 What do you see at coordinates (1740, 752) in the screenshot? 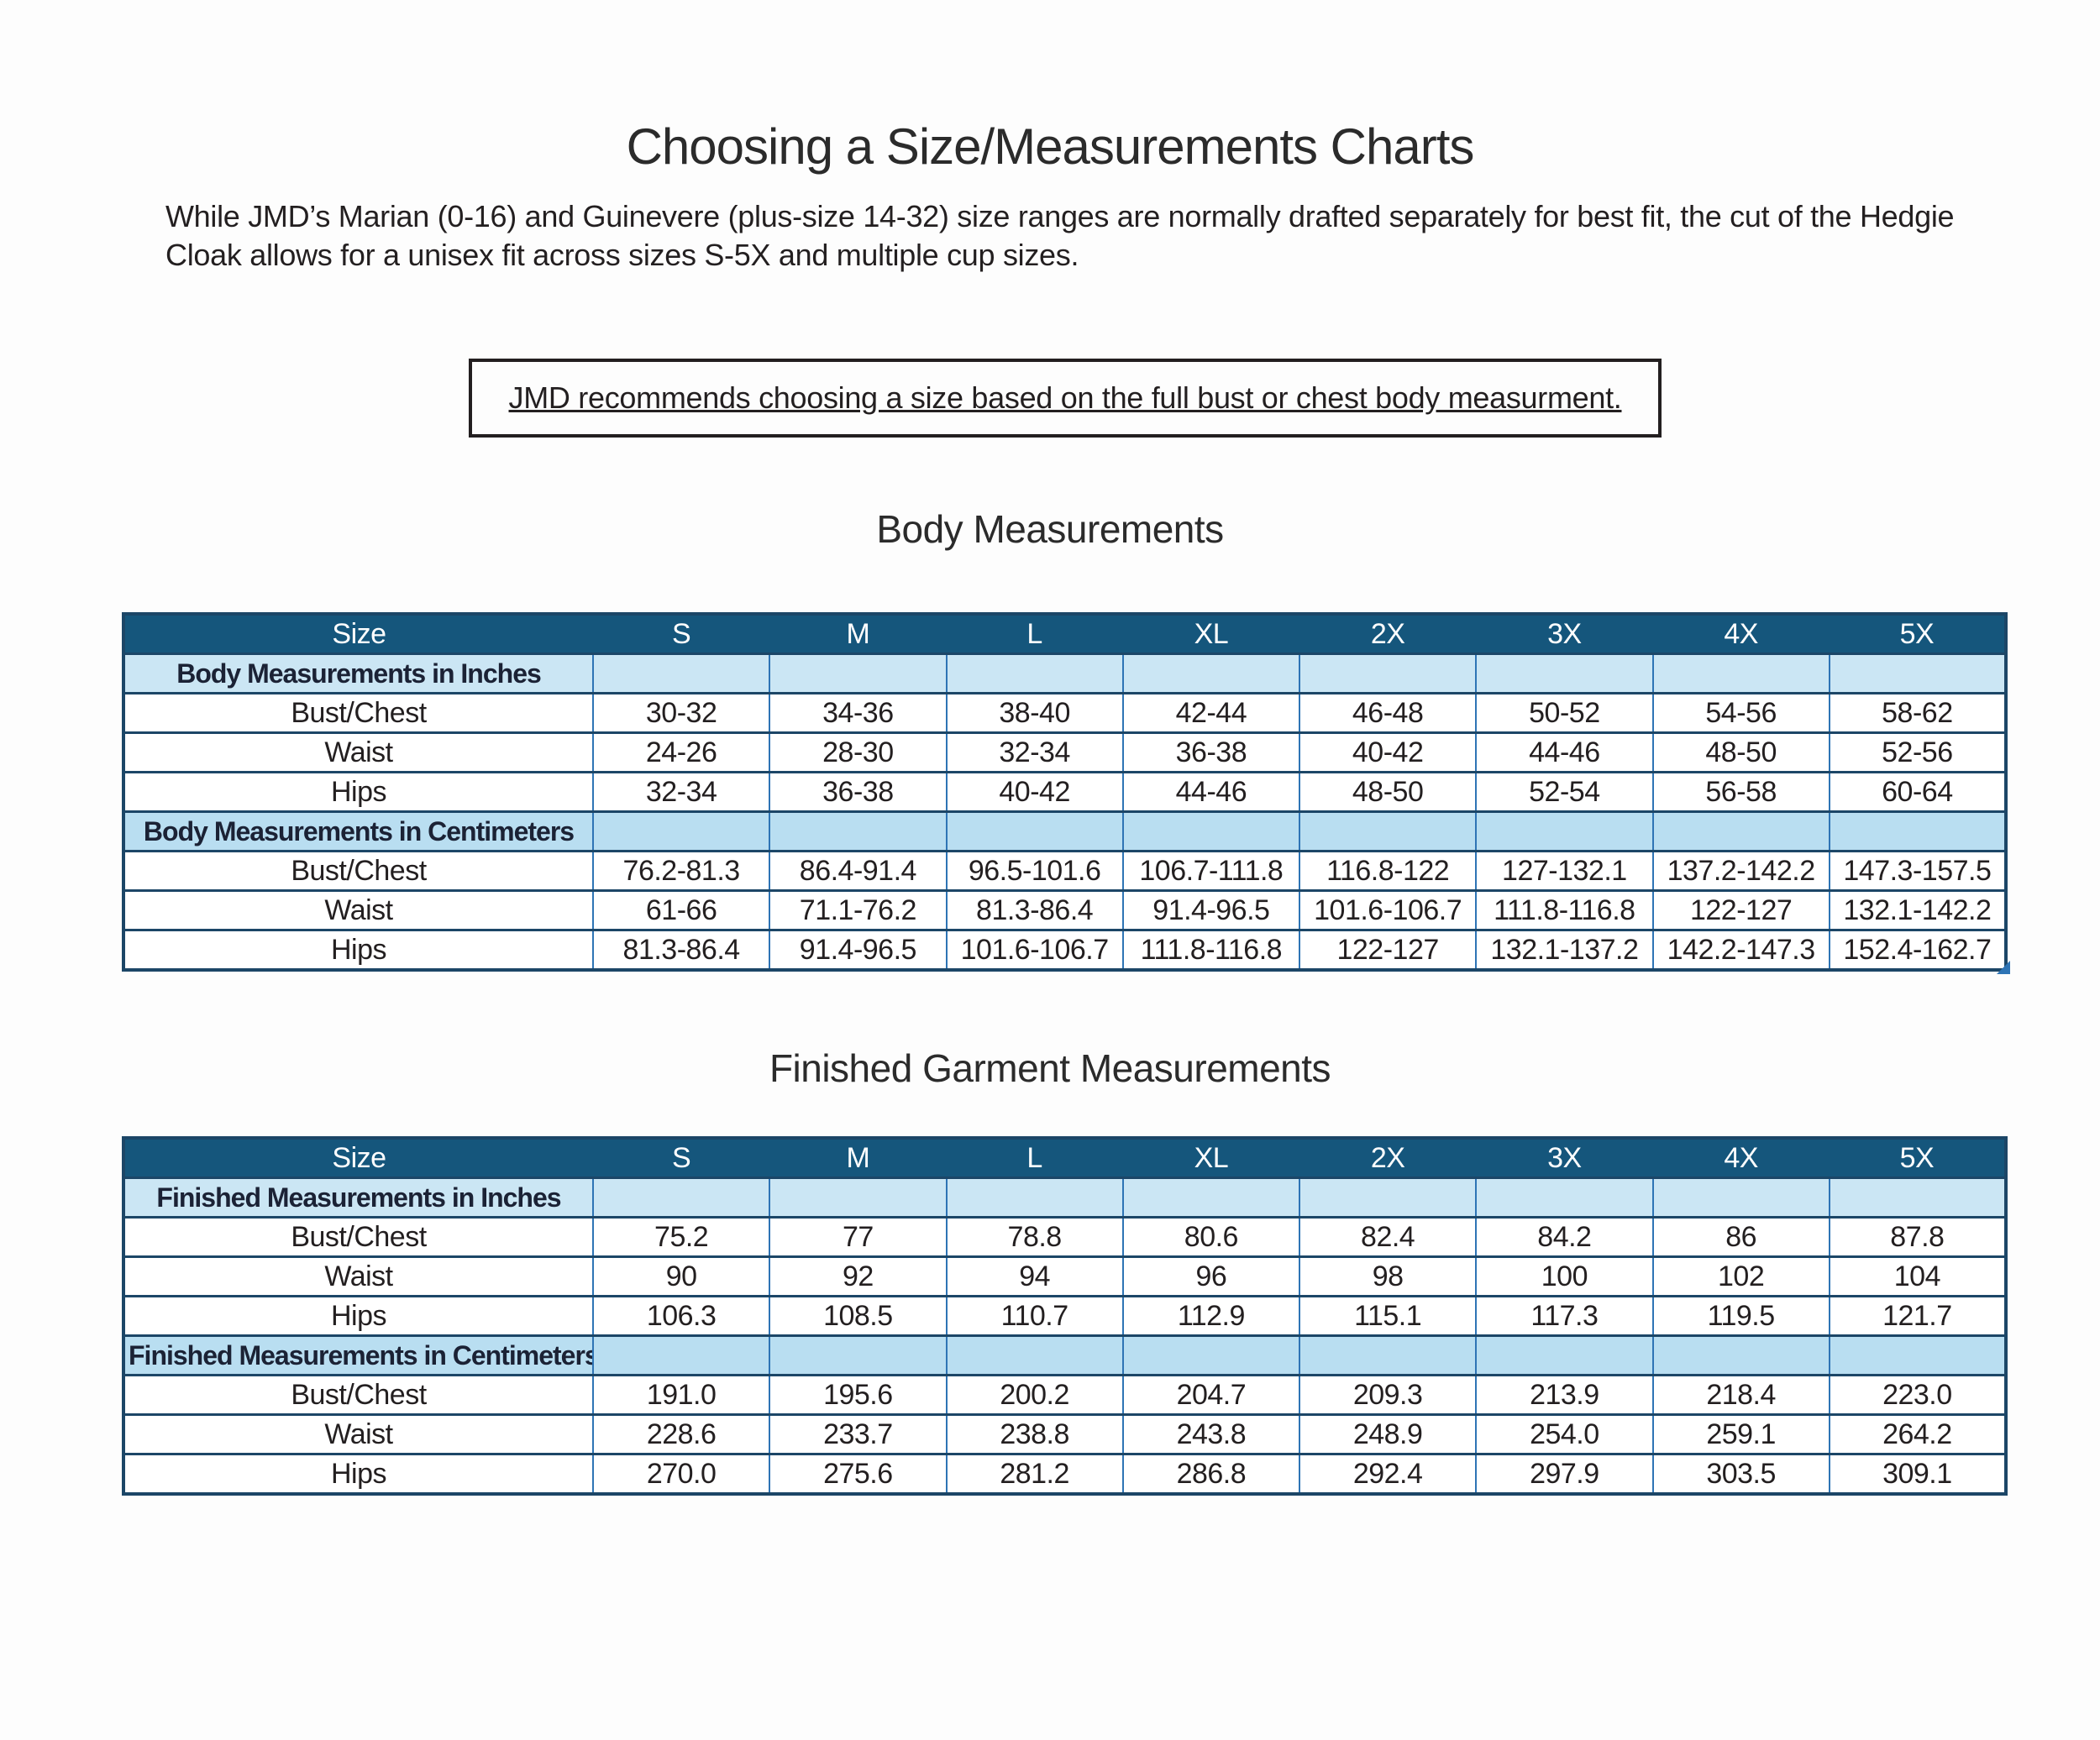
I see `value-cell: 48-50` at bounding box center [1740, 752].